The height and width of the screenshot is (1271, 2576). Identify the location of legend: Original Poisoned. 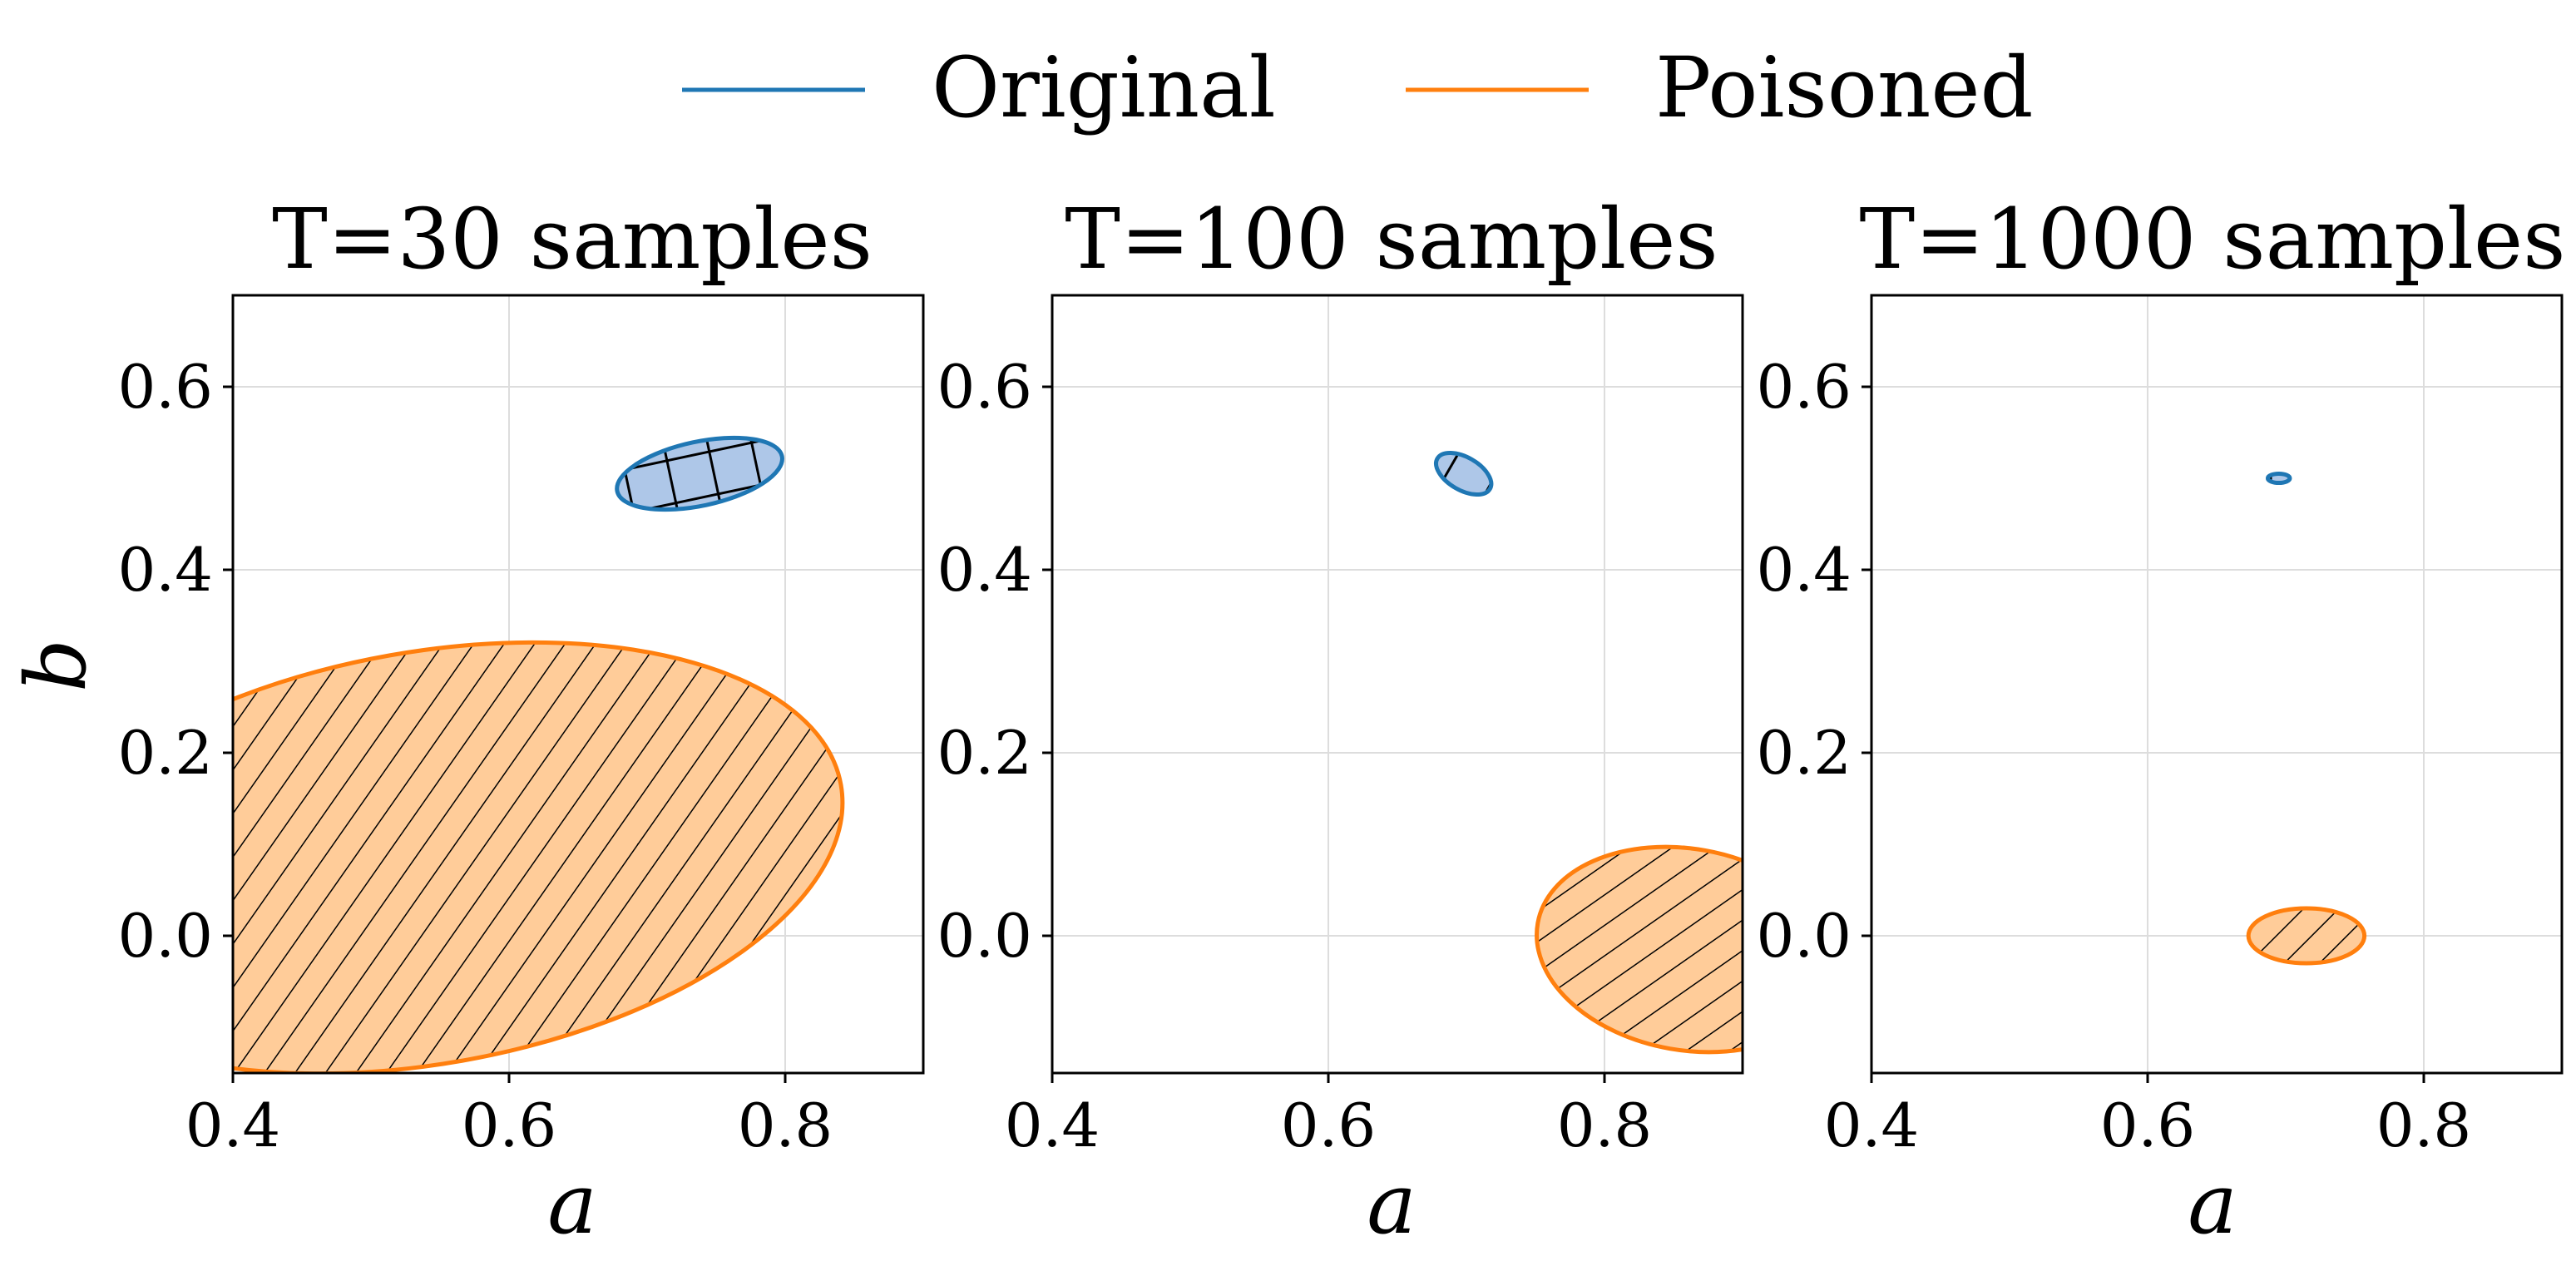
(1358, 87).